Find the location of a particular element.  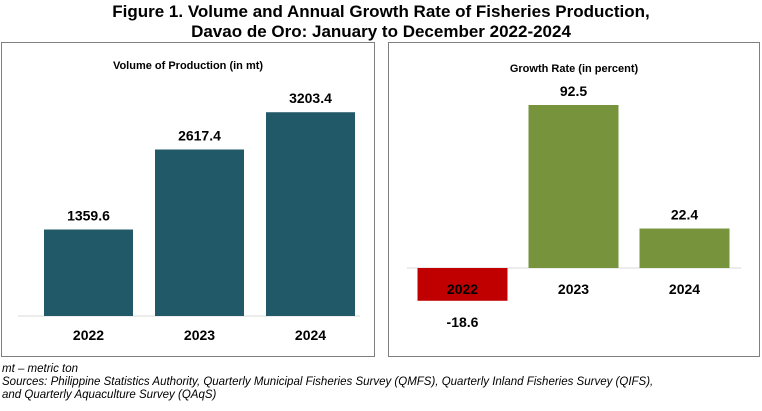

volume-value-label-2024: 3203.4 is located at coordinates (310, 98).